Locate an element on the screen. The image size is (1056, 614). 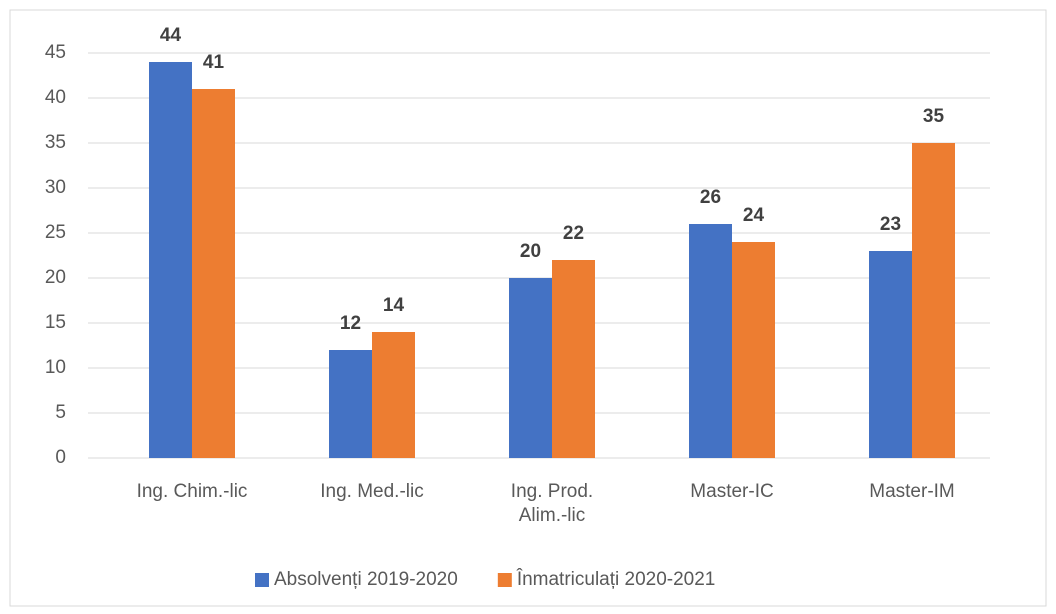
y-tick-label: 40 is located at coordinates (55, 97).